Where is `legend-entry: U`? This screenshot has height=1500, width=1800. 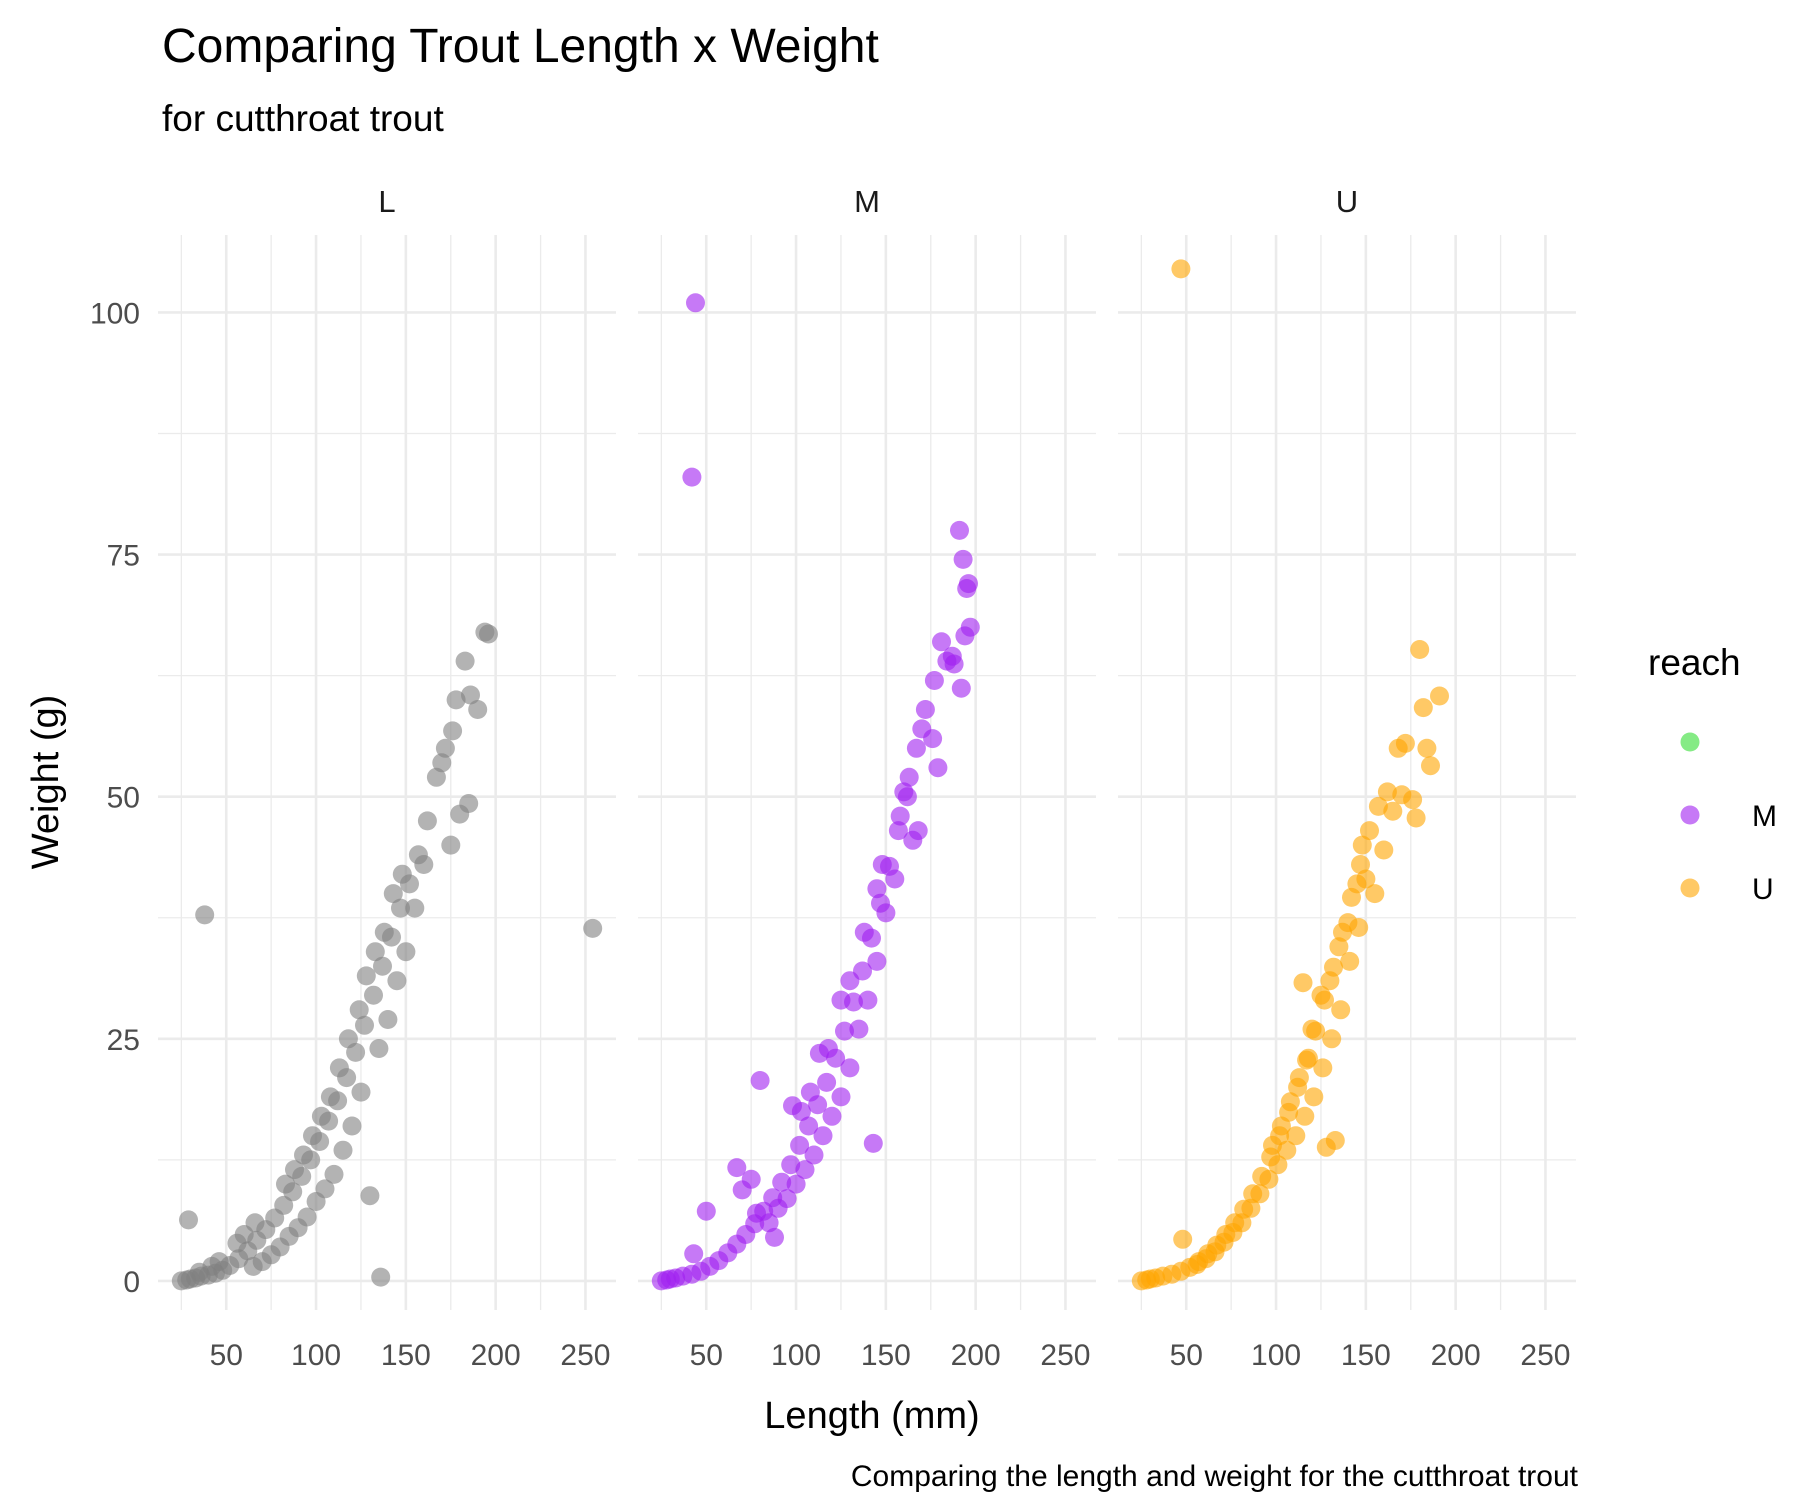
legend-entry: U is located at coordinates (1727, 889).